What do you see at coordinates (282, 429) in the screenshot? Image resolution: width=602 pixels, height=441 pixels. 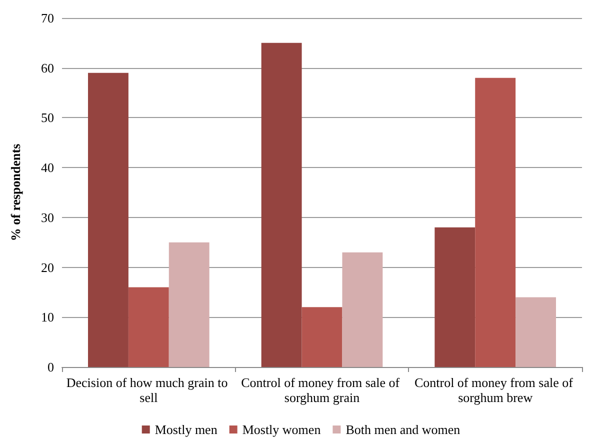 I see `legend-label: Mostly women` at bounding box center [282, 429].